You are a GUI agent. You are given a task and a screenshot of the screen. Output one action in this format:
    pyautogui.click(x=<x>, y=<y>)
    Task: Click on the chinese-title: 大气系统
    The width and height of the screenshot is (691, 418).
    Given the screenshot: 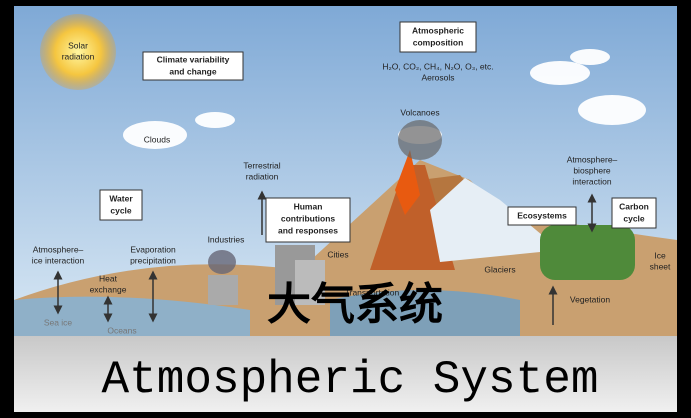 What is the action you would take?
    pyautogui.click(x=355, y=304)
    